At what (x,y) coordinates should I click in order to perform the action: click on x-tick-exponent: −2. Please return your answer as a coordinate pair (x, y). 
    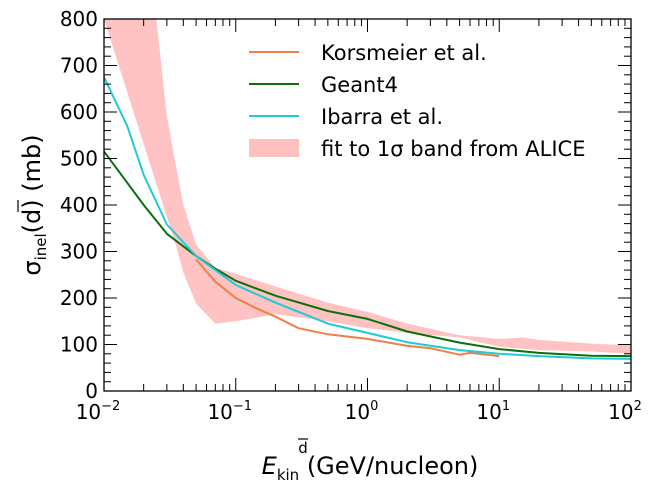
    Looking at the image, I should click on (110, 406).